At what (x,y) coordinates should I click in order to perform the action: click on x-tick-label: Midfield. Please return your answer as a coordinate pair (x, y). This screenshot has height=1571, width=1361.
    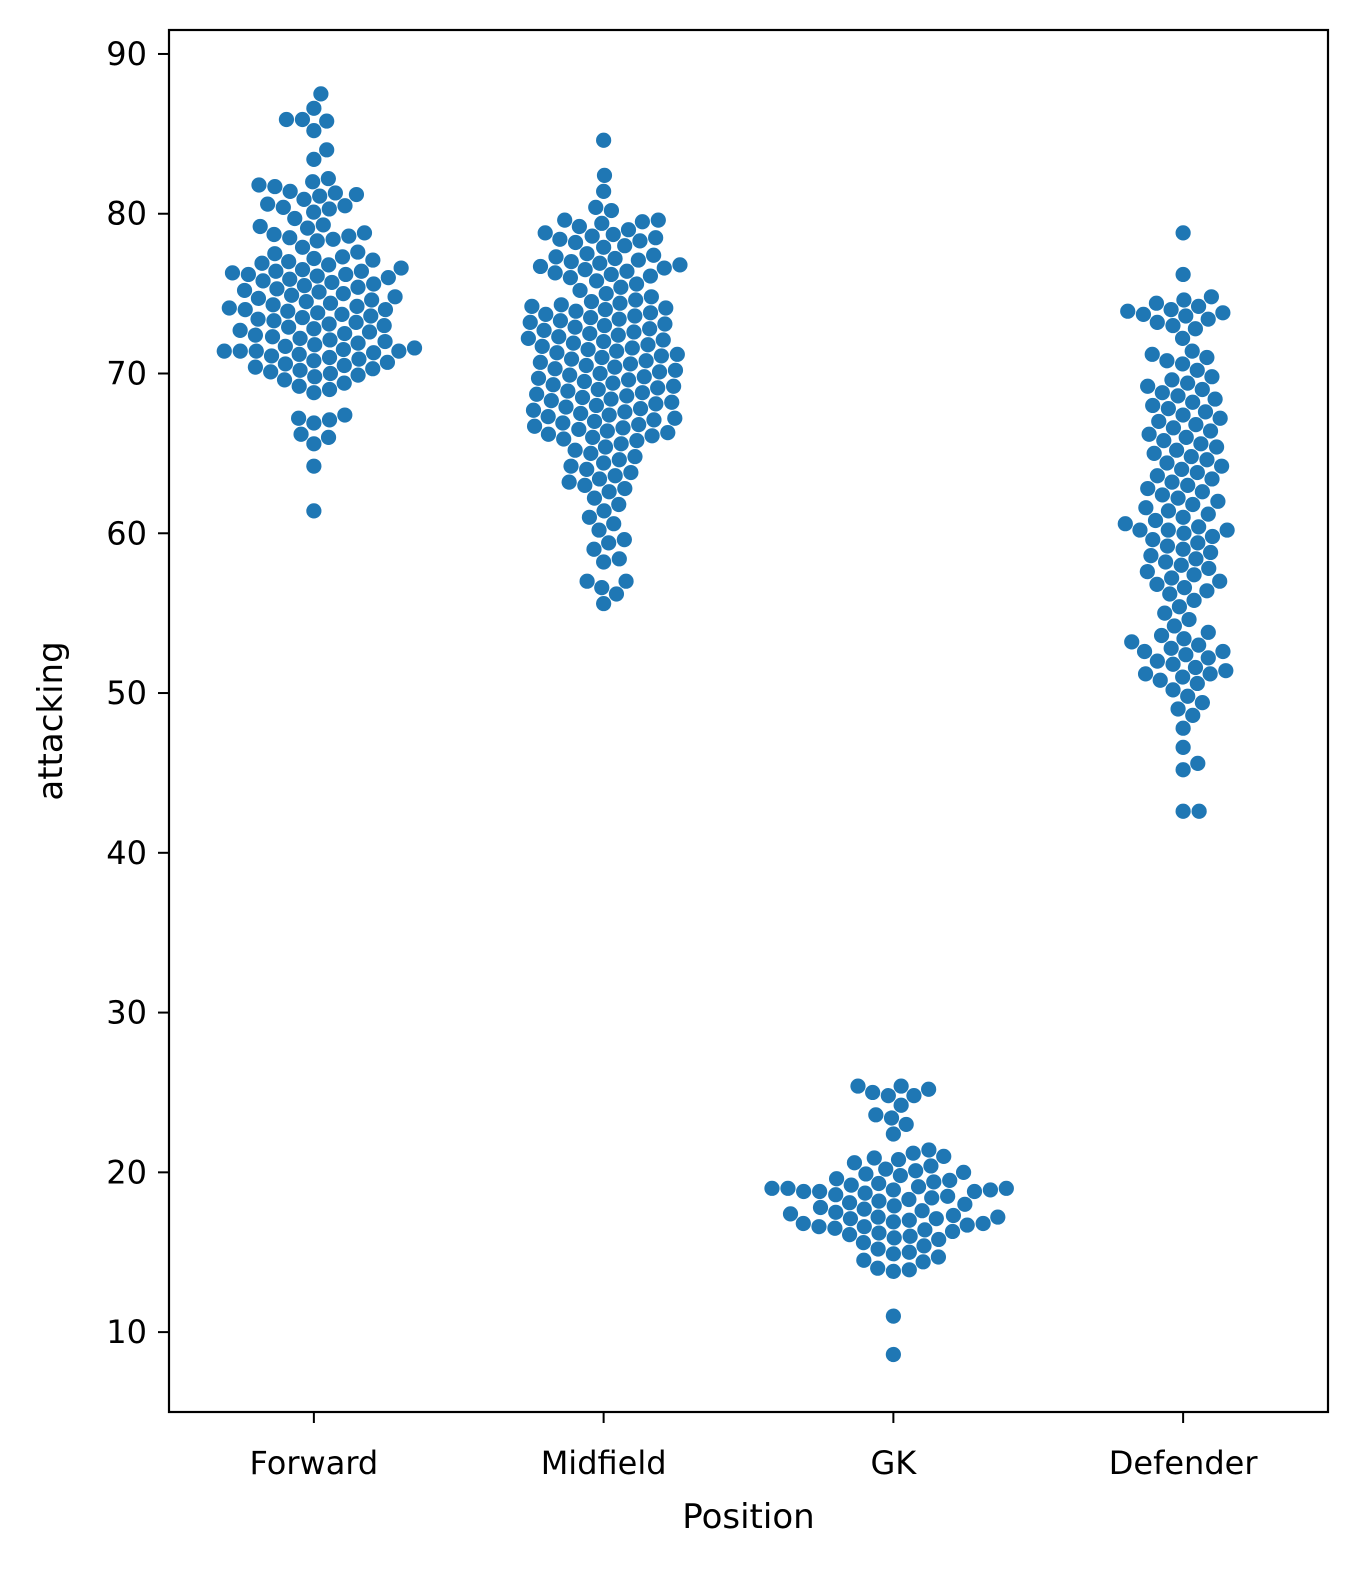
    Looking at the image, I should click on (604, 1463).